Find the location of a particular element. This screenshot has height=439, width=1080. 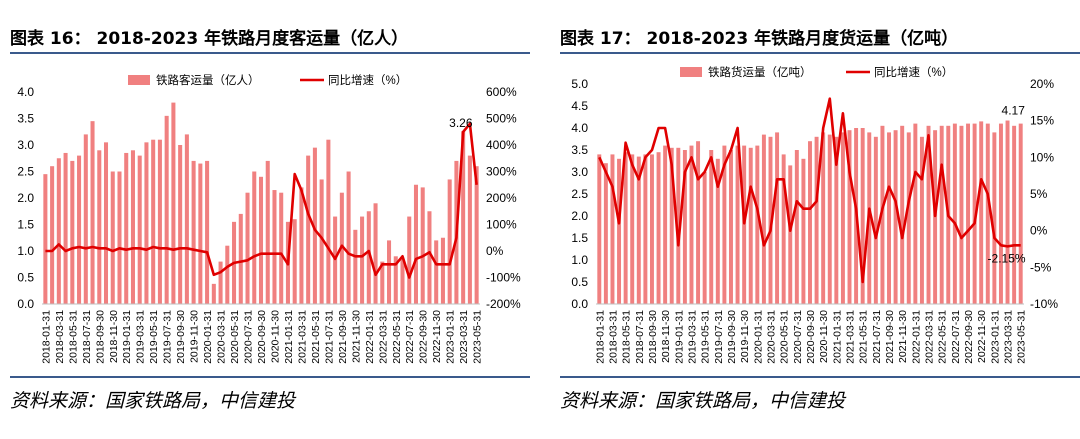

x-tick-label: 2019-07-31 is located at coordinates (168, 337).